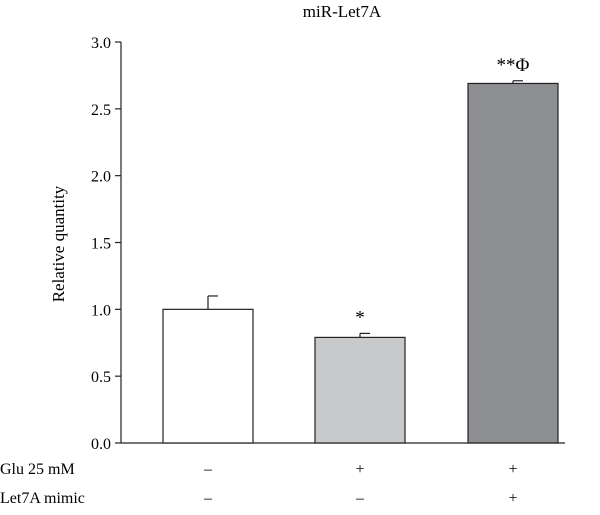 This screenshot has width=600, height=515. Describe the element at coordinates (360, 317) in the screenshot. I see `significance-label: *` at that location.